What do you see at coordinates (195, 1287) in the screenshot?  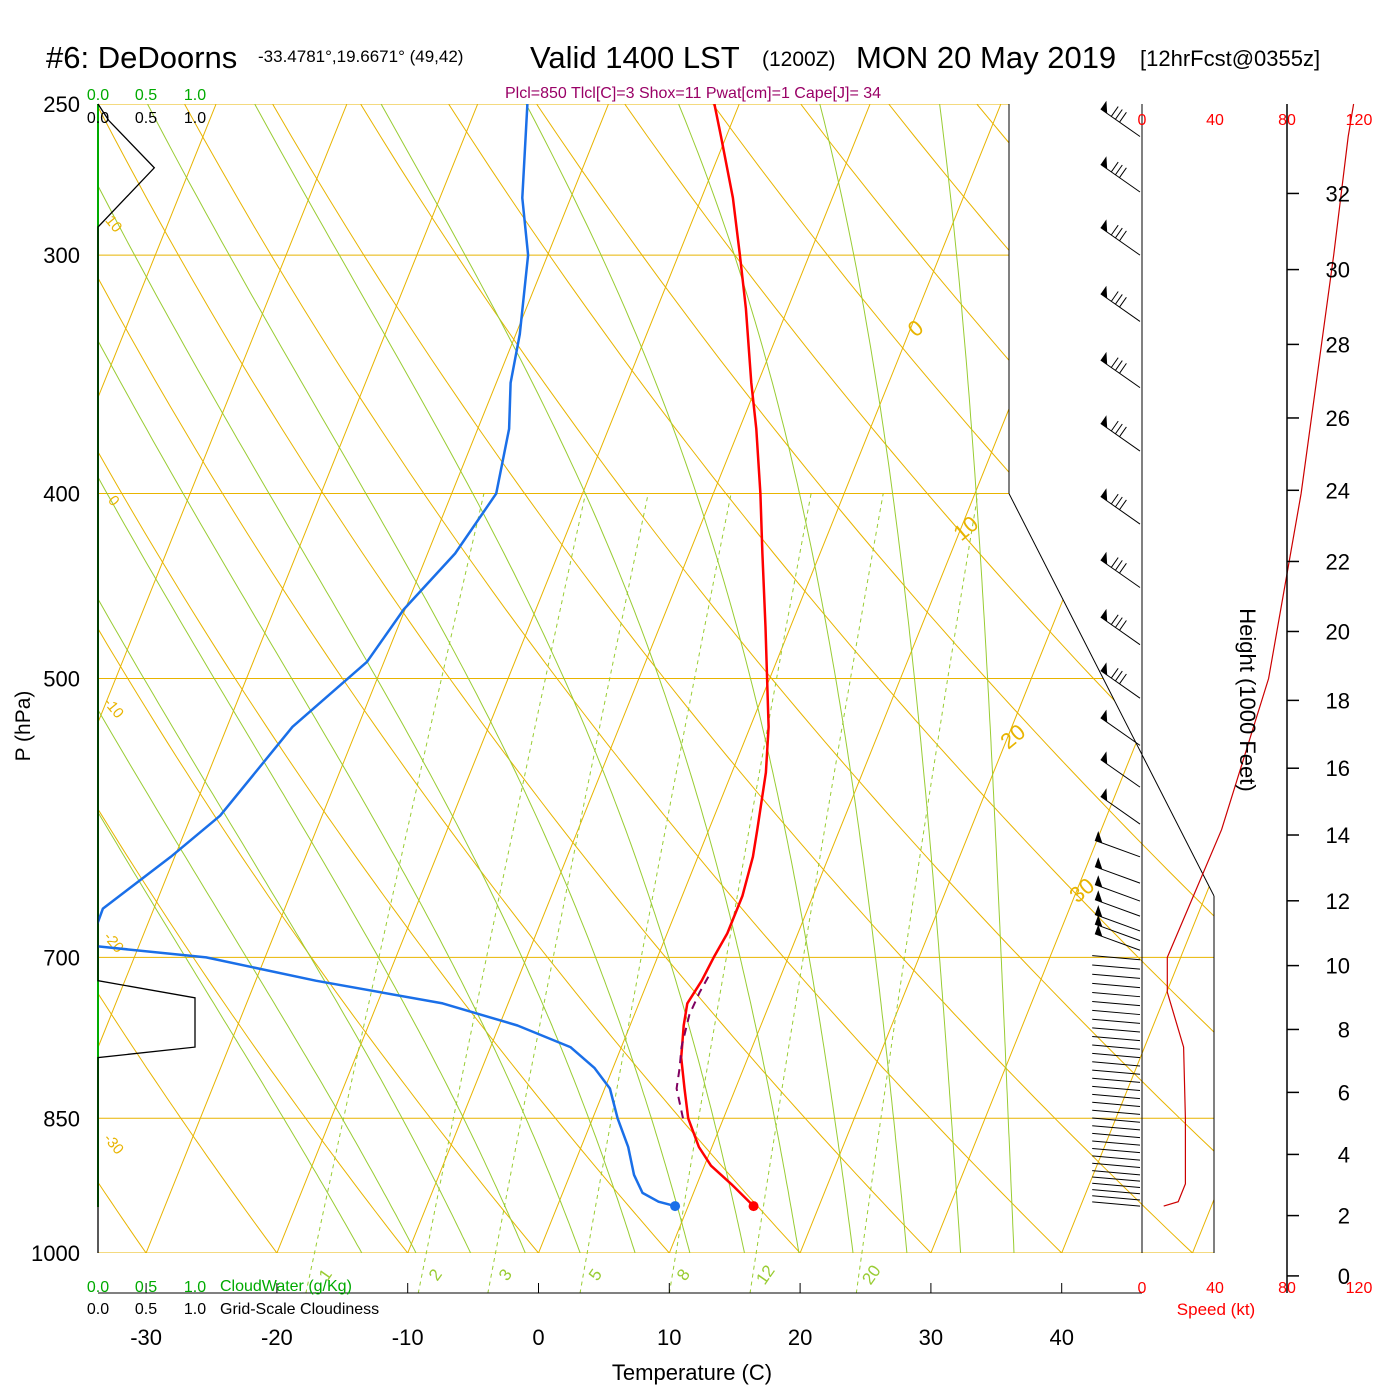 I see `cloud-scale-bottom-green-2: 1.0` at bounding box center [195, 1287].